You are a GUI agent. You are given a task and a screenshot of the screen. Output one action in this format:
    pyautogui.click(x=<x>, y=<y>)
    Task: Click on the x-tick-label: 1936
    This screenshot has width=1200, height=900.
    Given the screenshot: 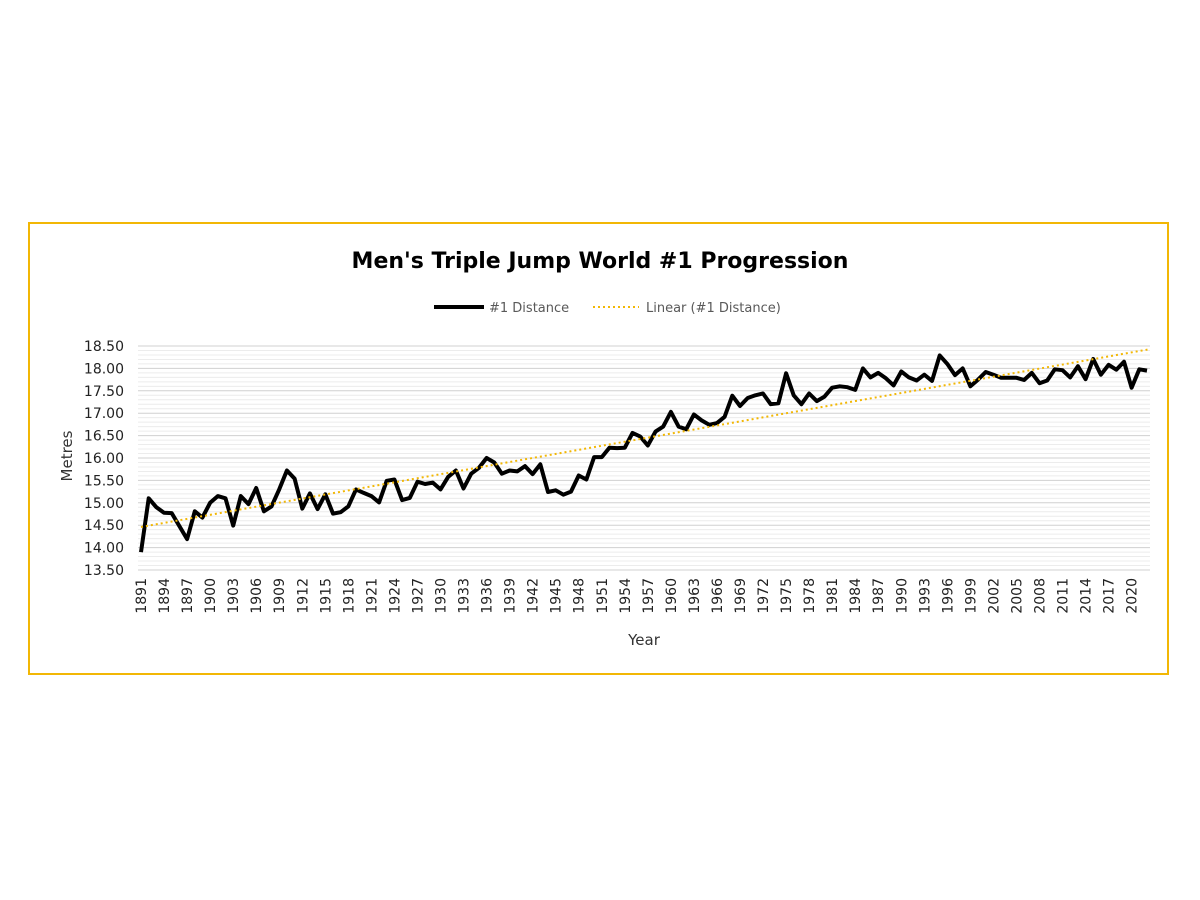 What is the action you would take?
    pyautogui.click(x=488, y=596)
    